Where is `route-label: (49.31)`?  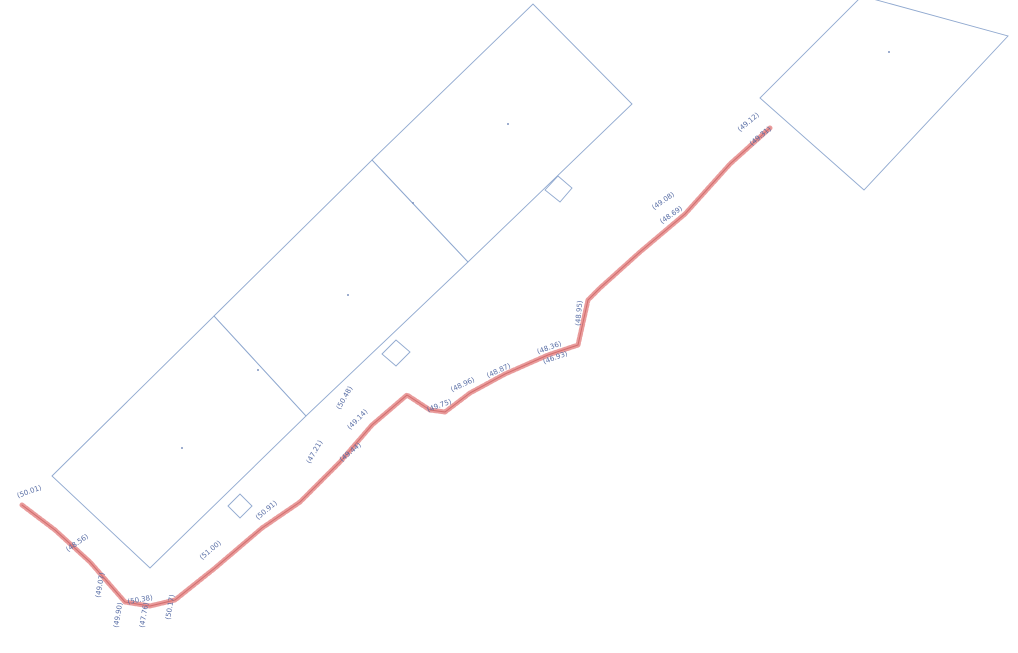
route-label: (49.31) is located at coordinates (760, 136).